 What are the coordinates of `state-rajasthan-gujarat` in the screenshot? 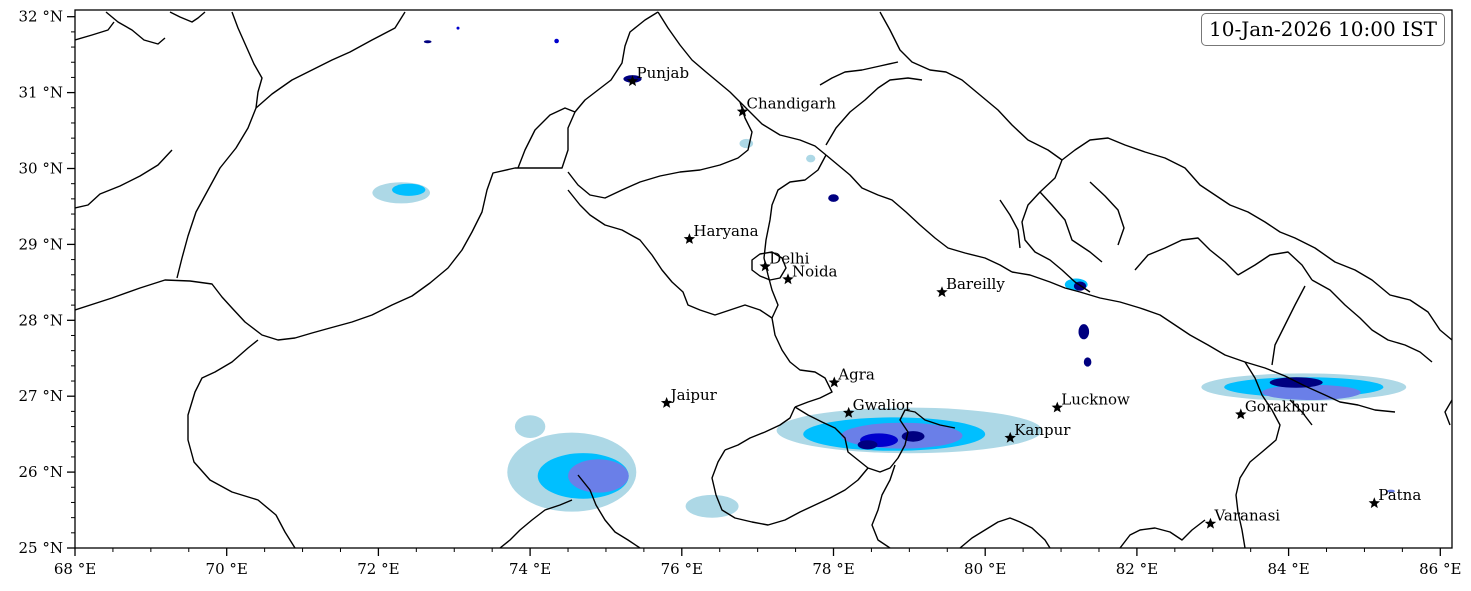 It's located at (241, 443).